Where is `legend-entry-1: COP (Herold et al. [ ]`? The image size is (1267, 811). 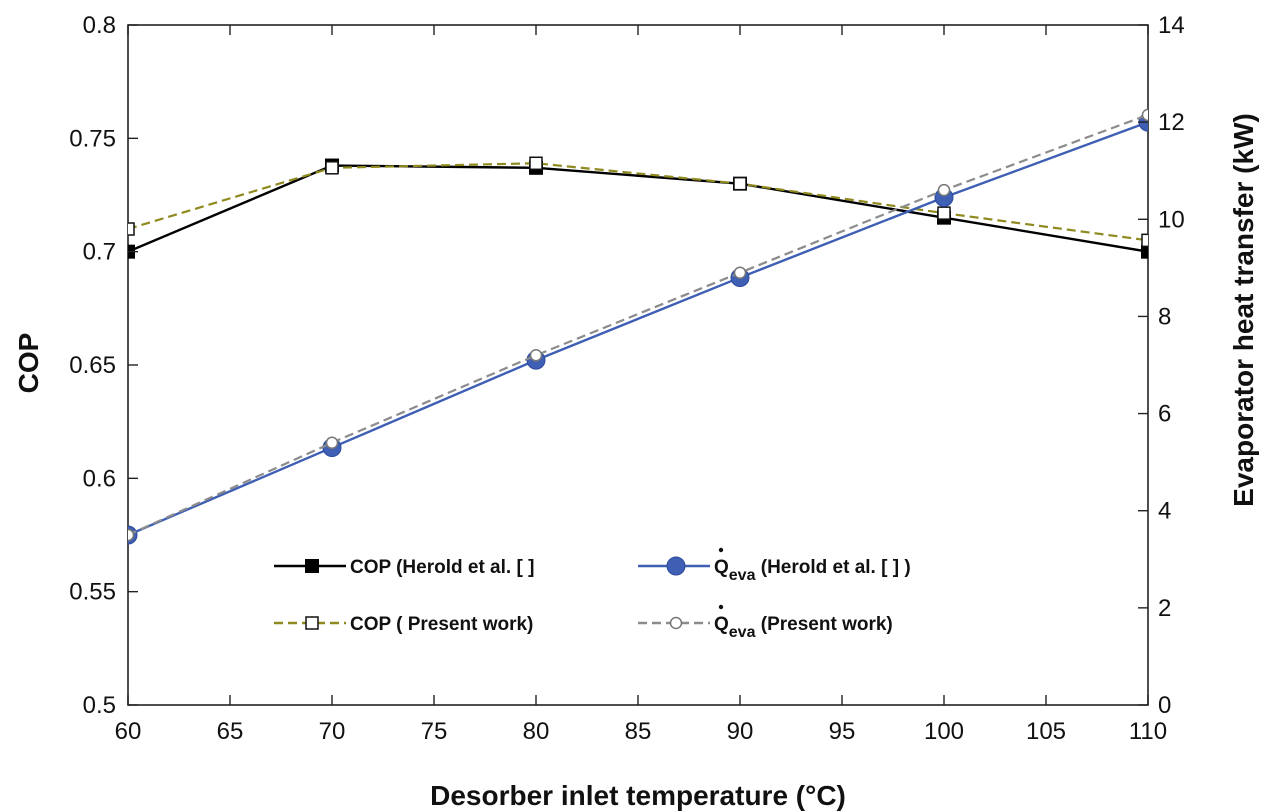
legend-entry-1: COP (Herold et al. [ ] is located at coordinates (404, 567).